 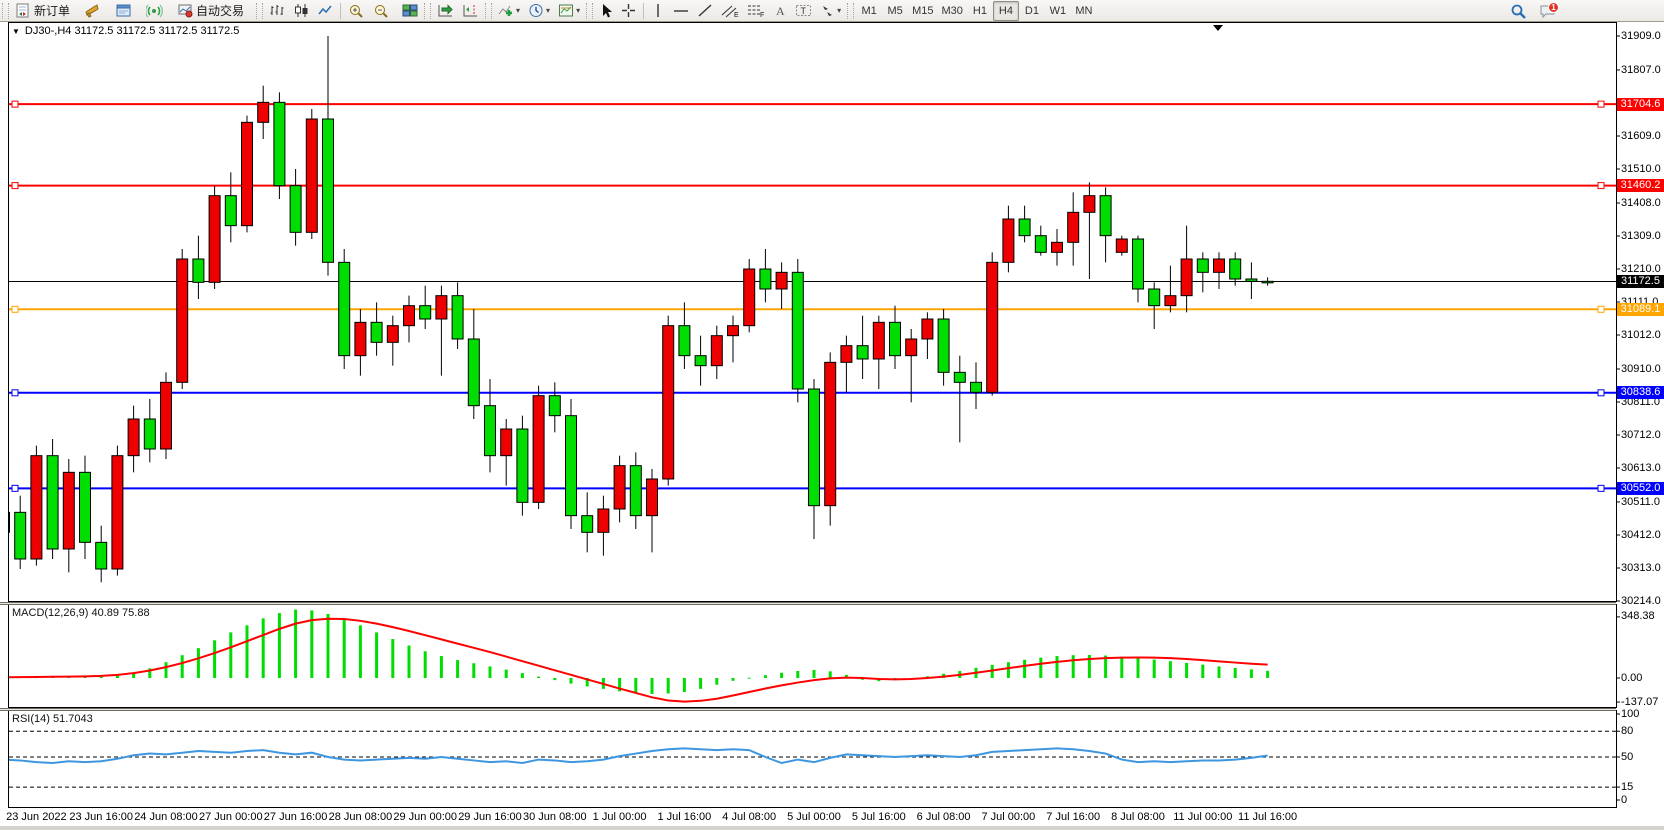 What do you see at coordinates (42, 11) in the screenshot?
I see `new-order-button: 新订单` at bounding box center [42, 11].